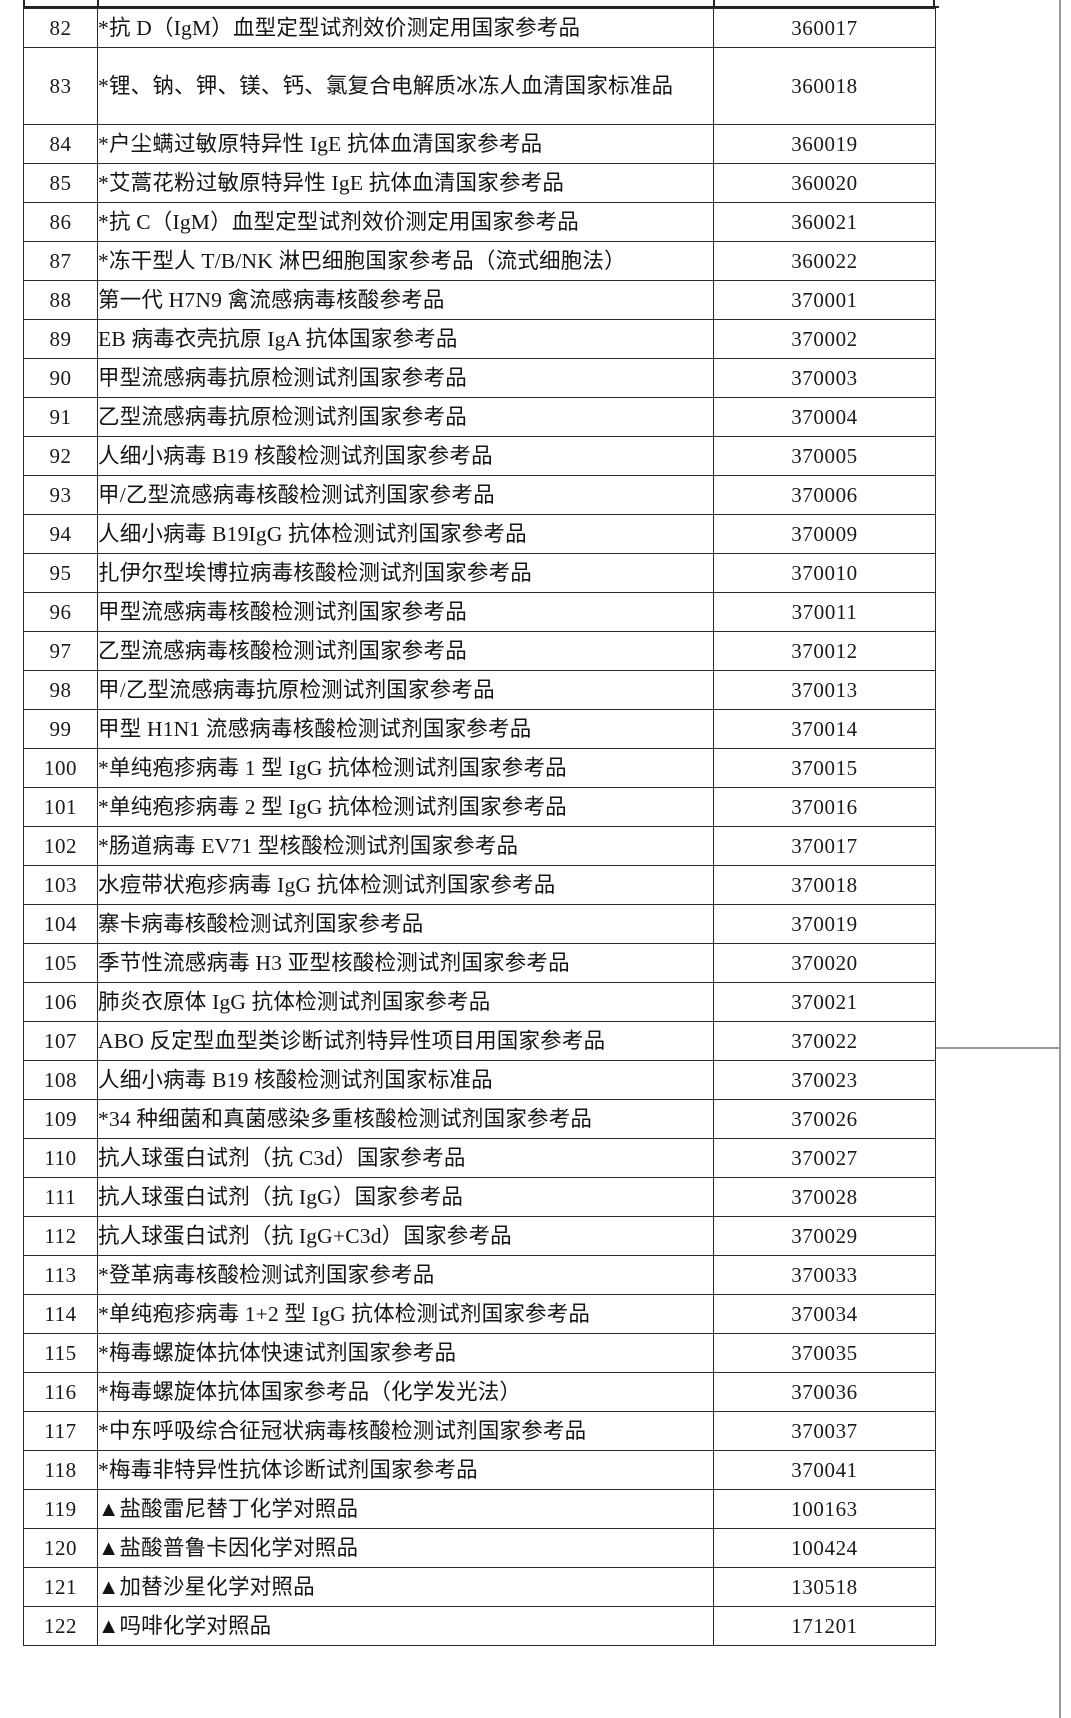 The height and width of the screenshot is (1718, 1071). I want to click on row-name-cell: ▲加替沙星化学对照品, so click(405, 1587).